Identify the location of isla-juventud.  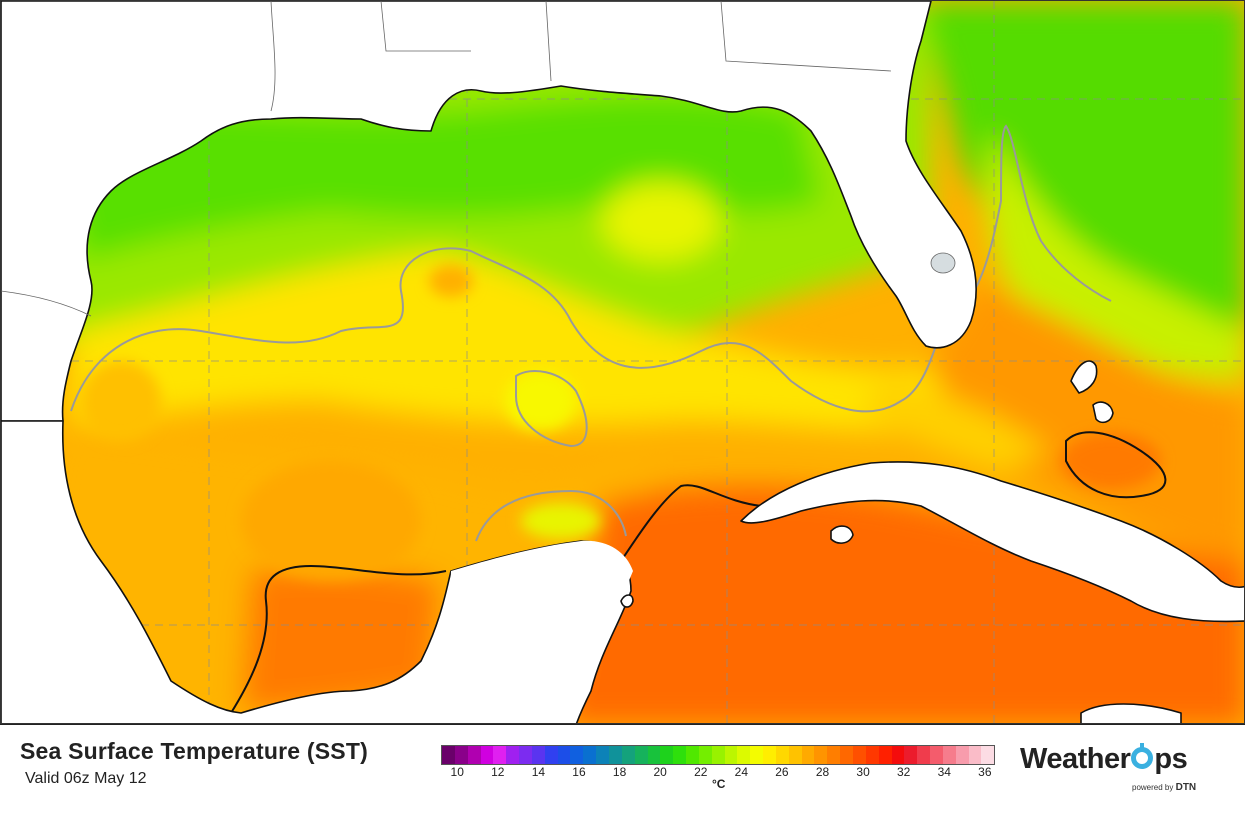
(842, 534).